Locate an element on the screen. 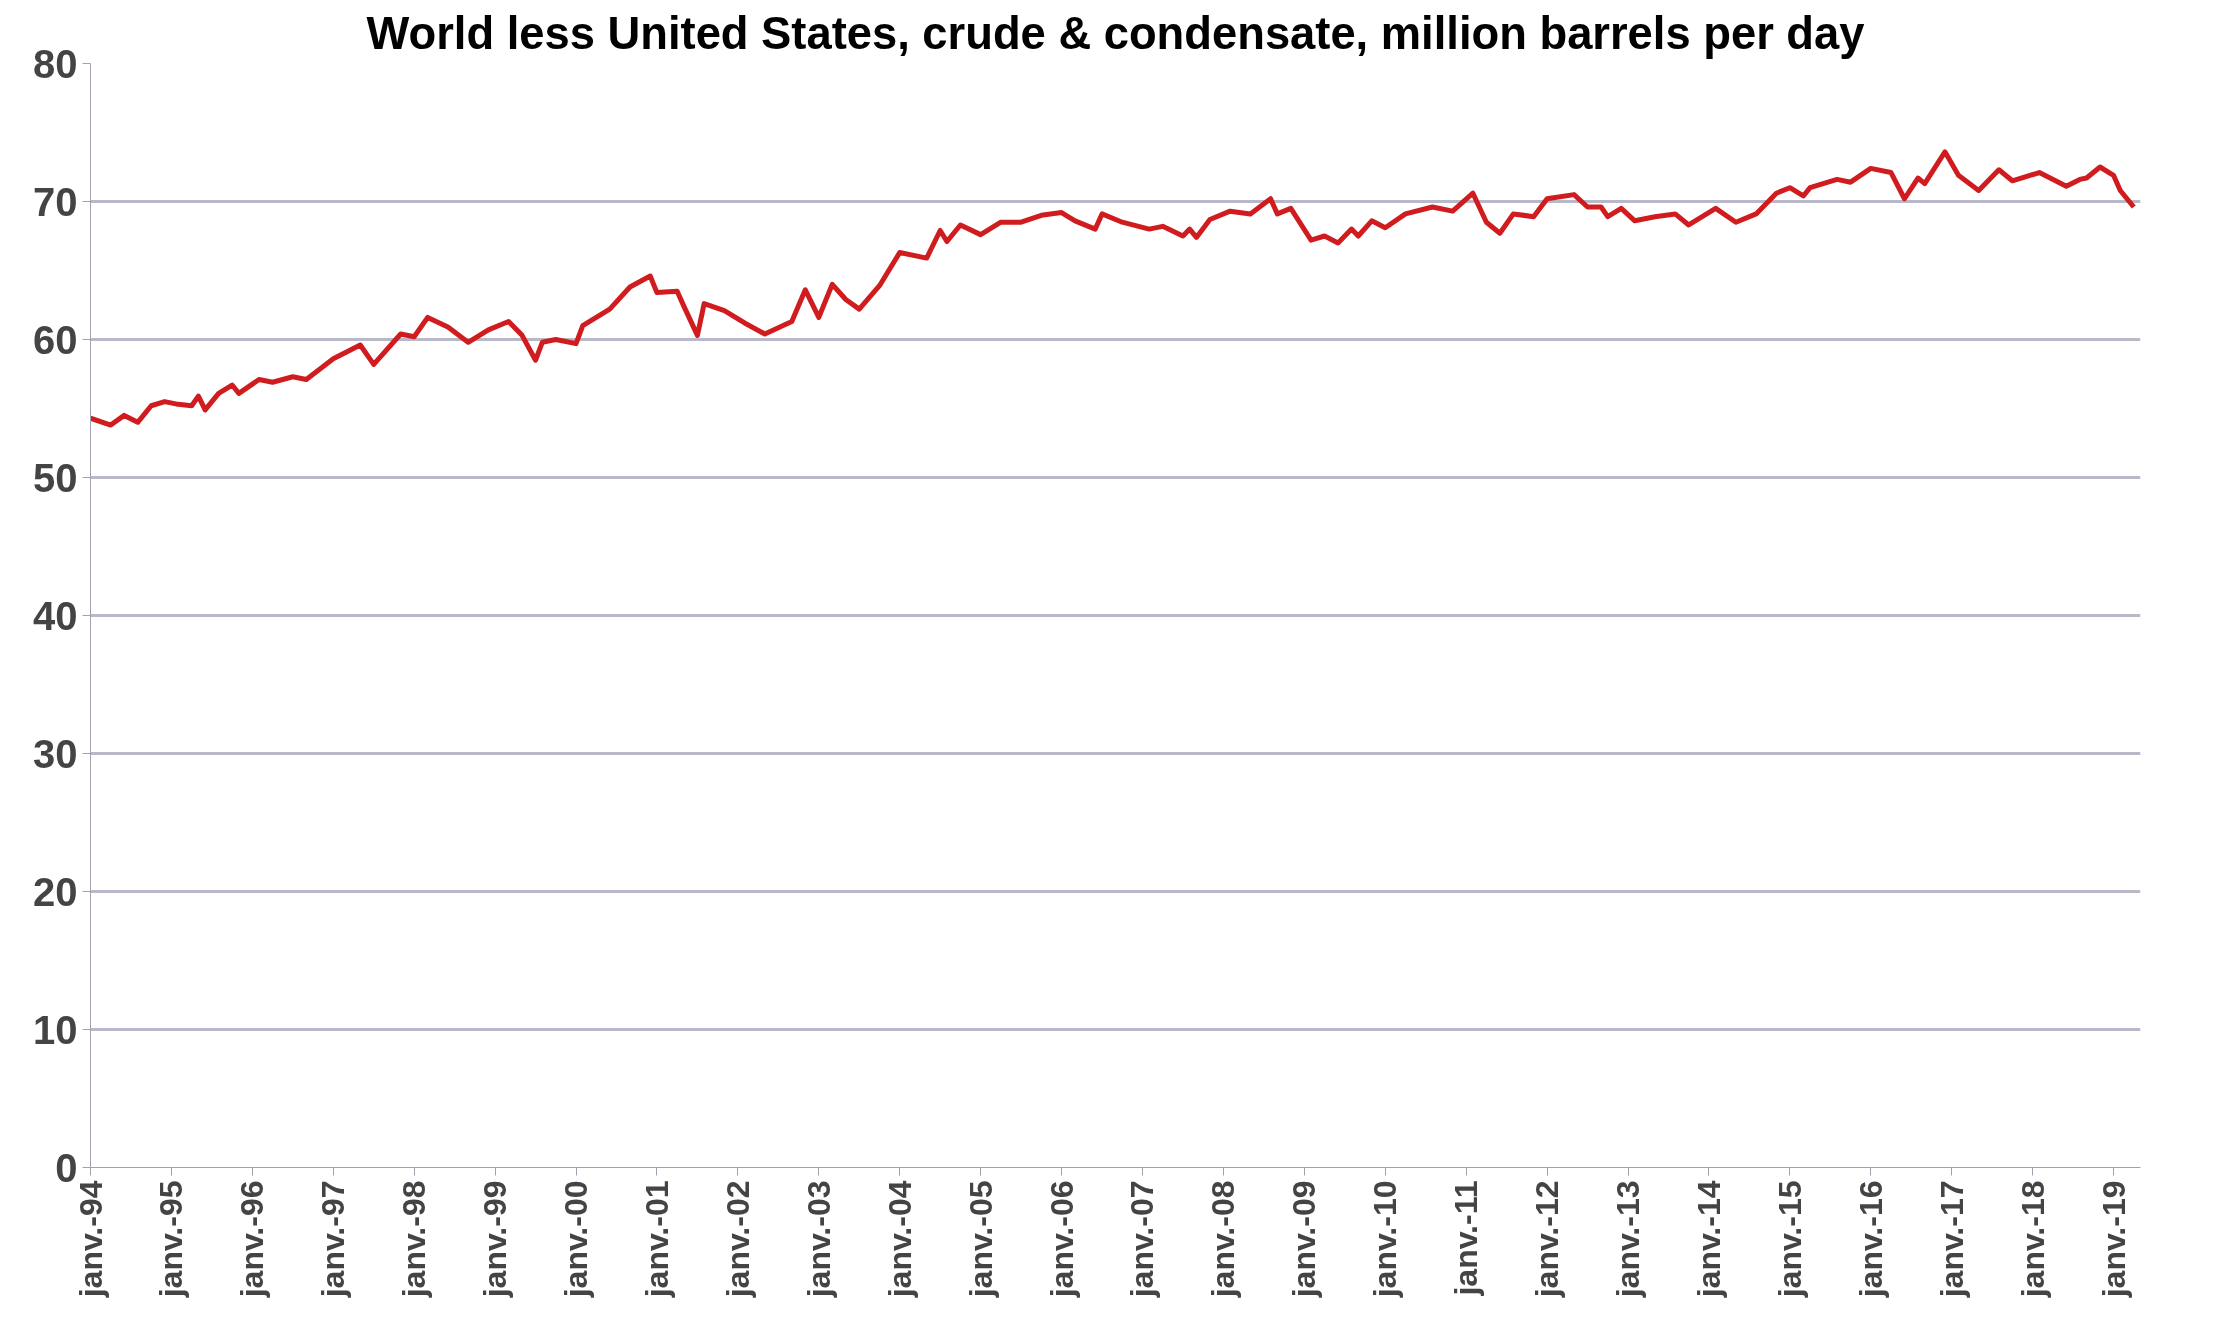 Image resolution: width=2221 pixels, height=1338 pixels. y-tick-label: 80 is located at coordinates (55, 63).